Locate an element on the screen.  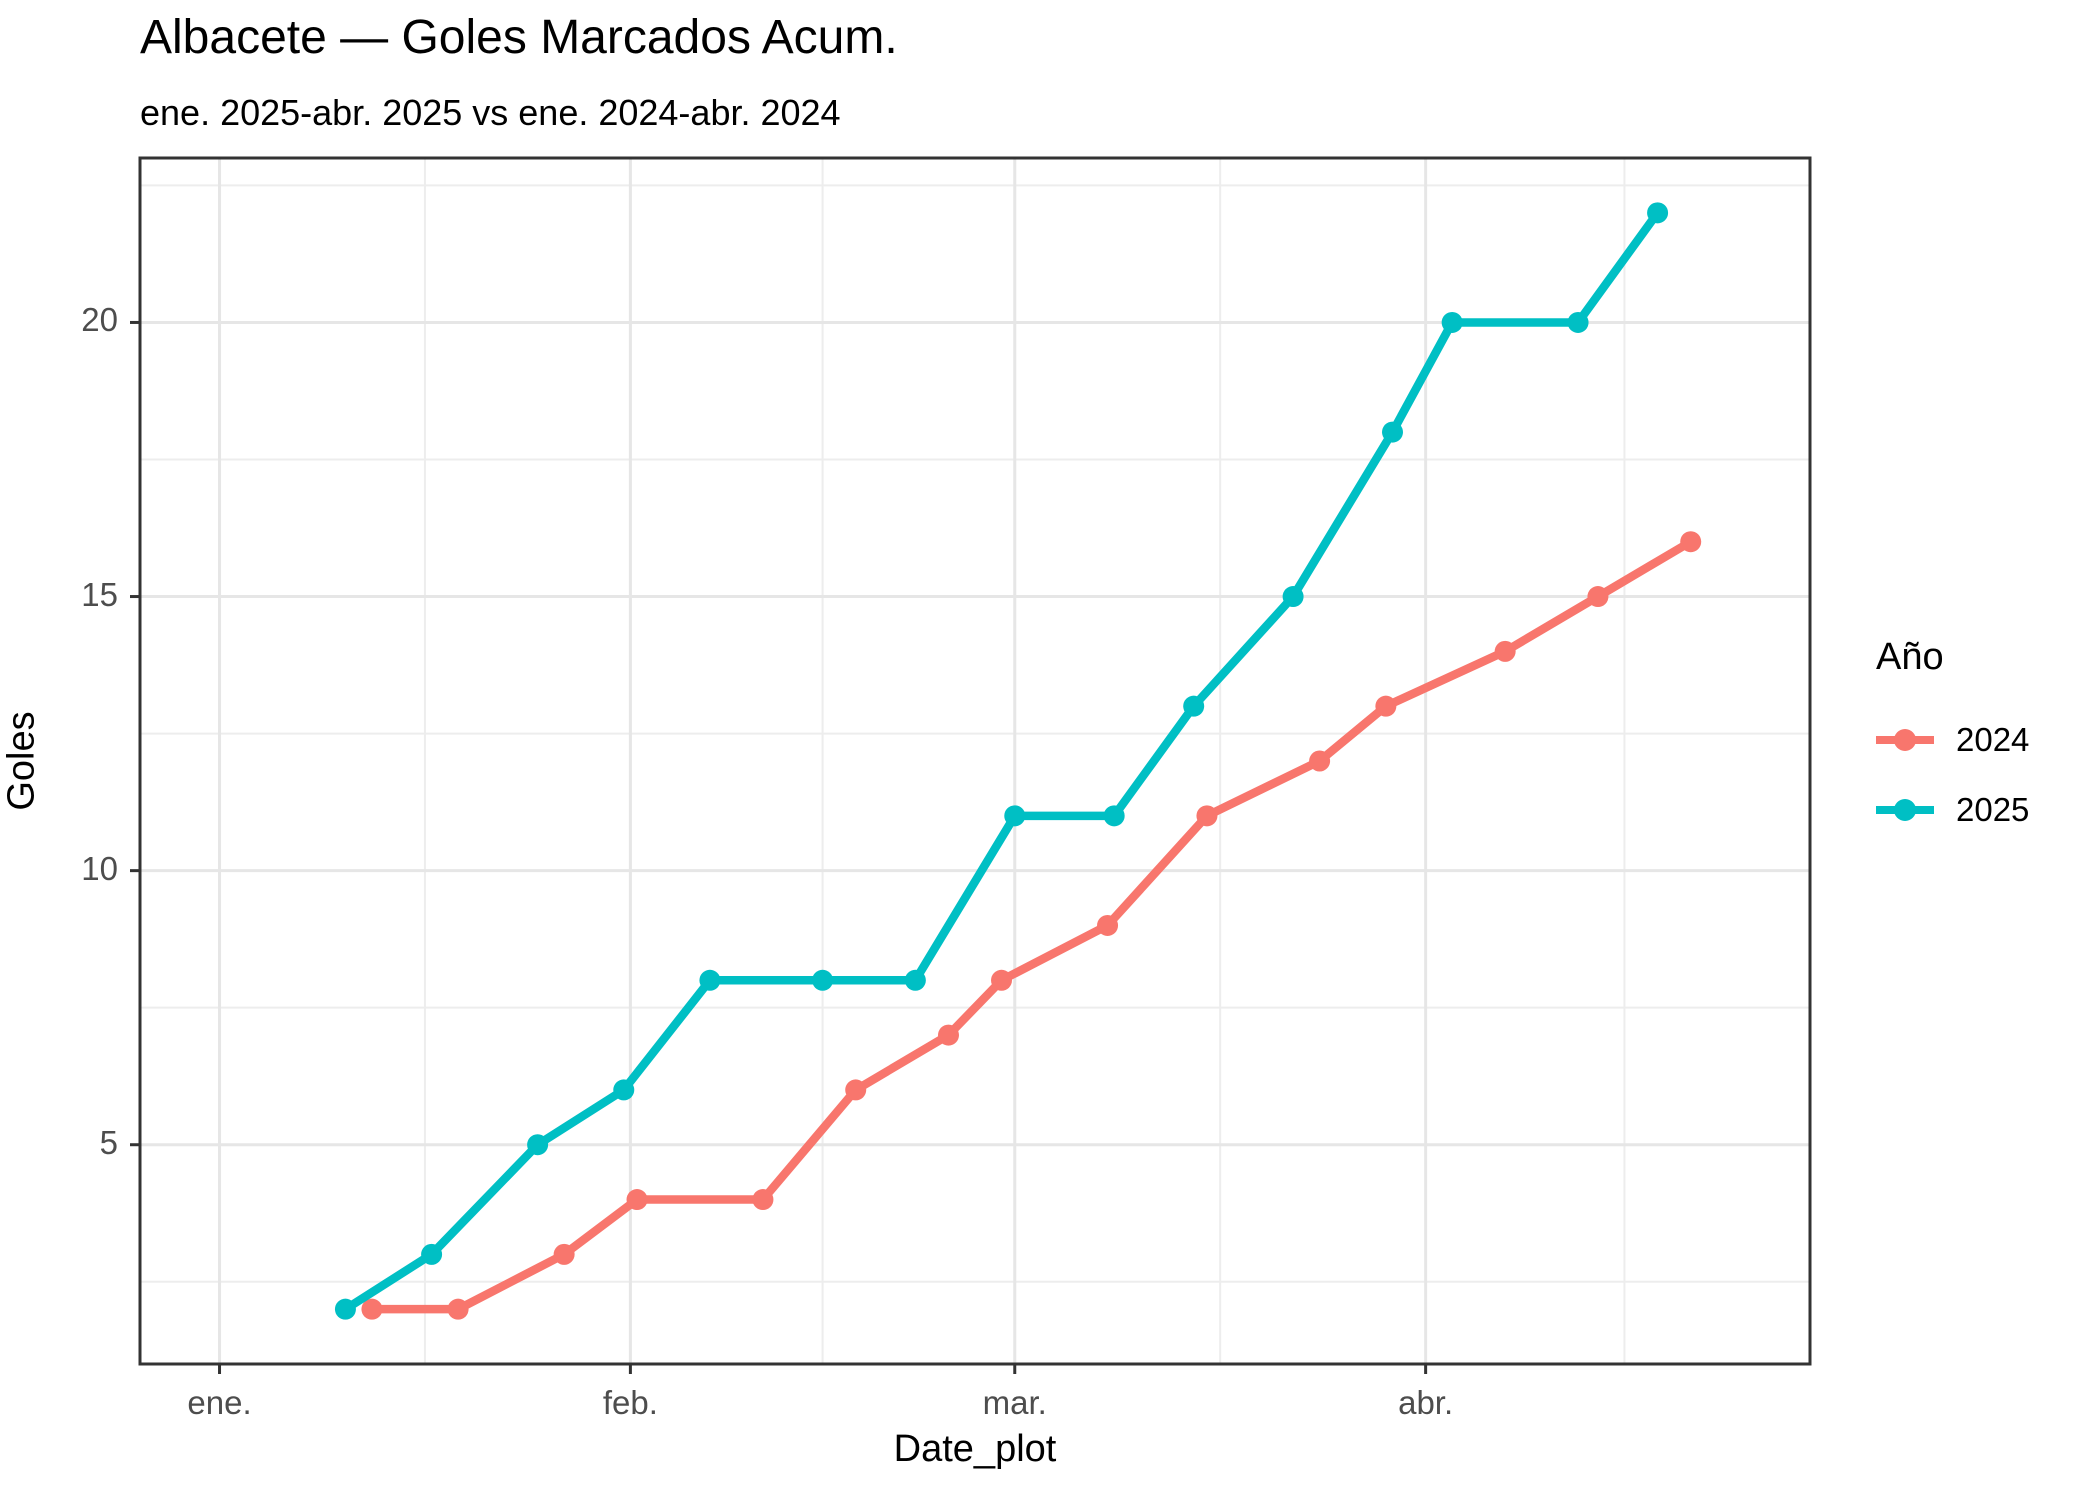
y-tick-label: 5 is located at coordinates (108, 1142).